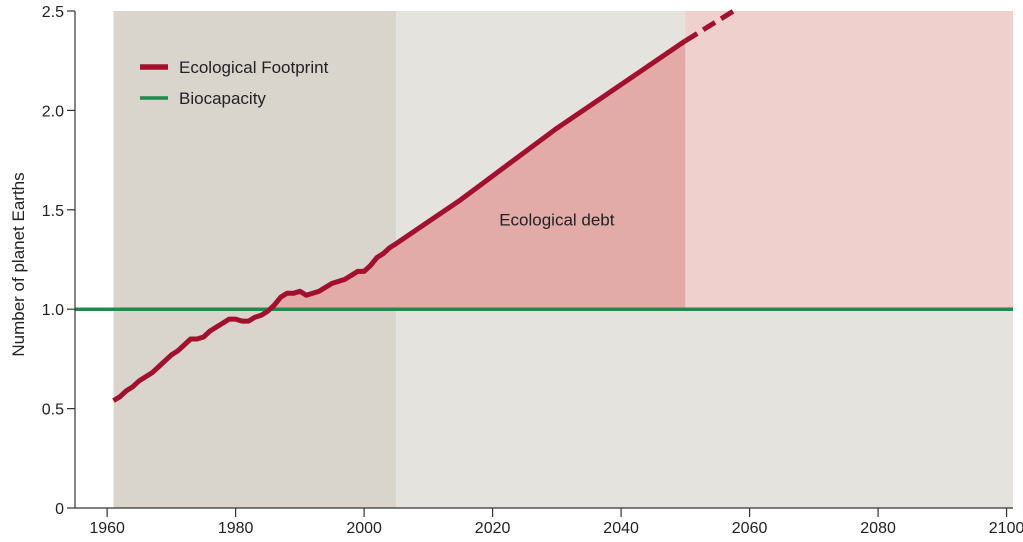  I want to click on annotations: Ecological debt, so click(557, 220).